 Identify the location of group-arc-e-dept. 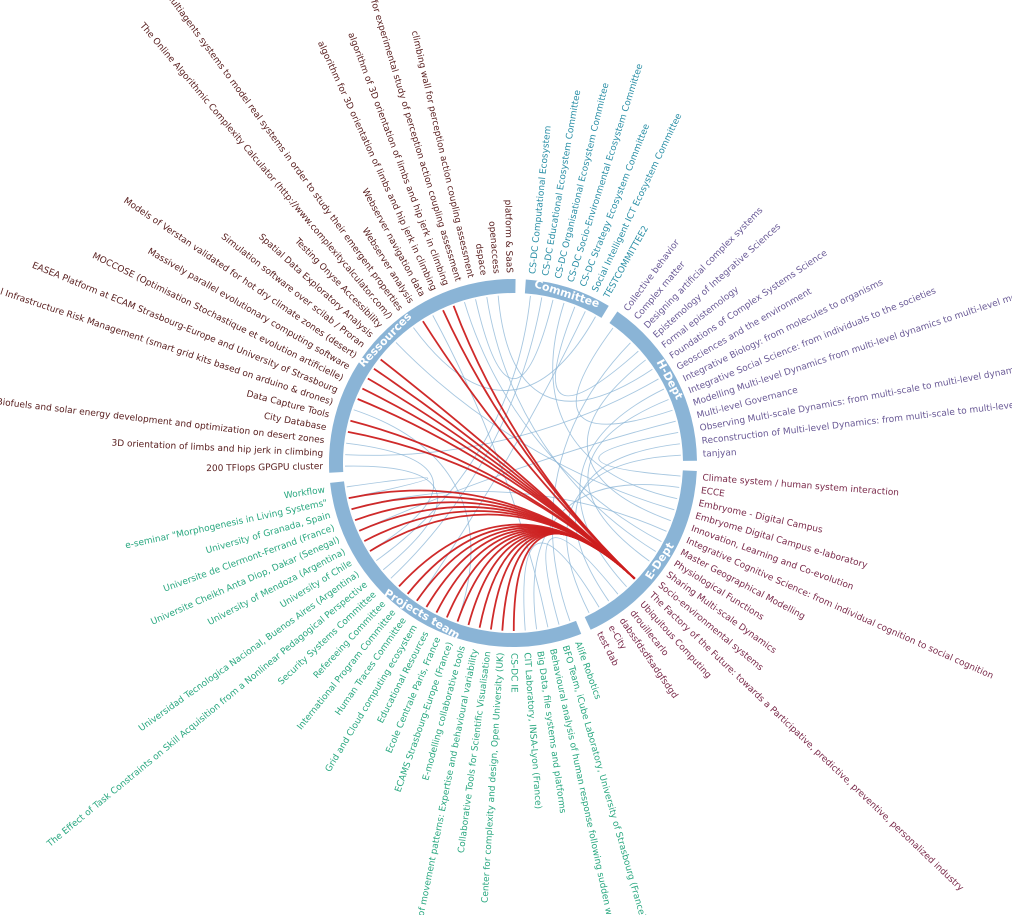
(640, 550).